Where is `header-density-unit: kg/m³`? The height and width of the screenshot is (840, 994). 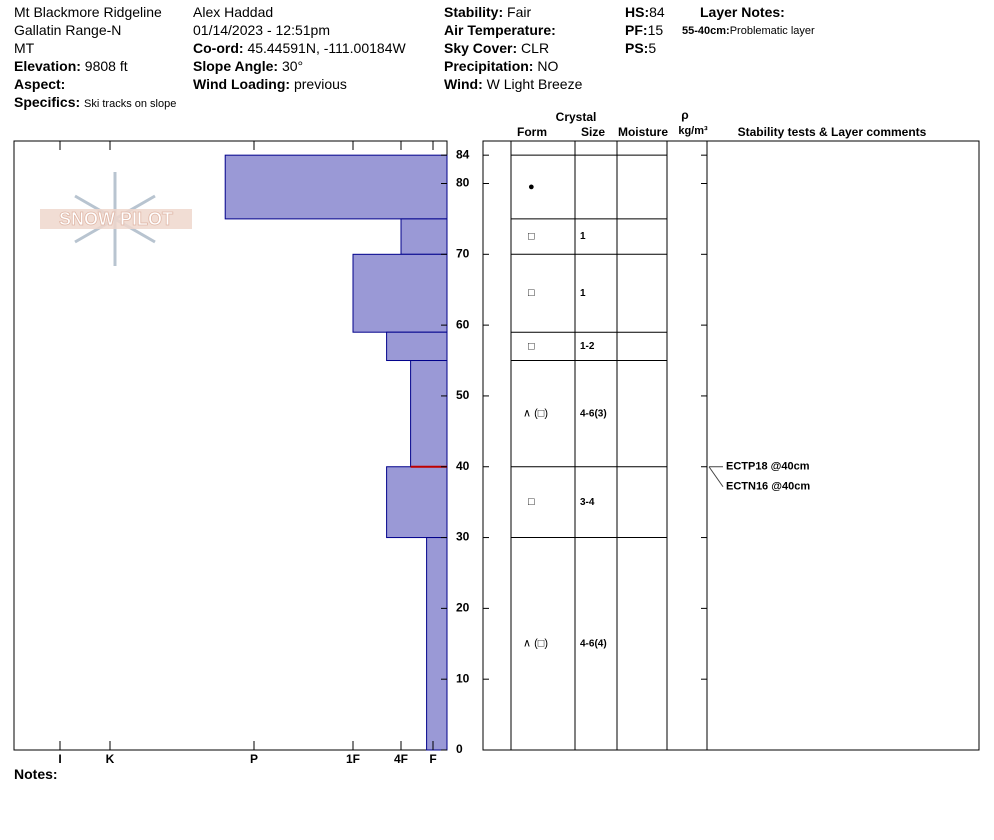 header-density-unit: kg/m³ is located at coordinates (693, 131).